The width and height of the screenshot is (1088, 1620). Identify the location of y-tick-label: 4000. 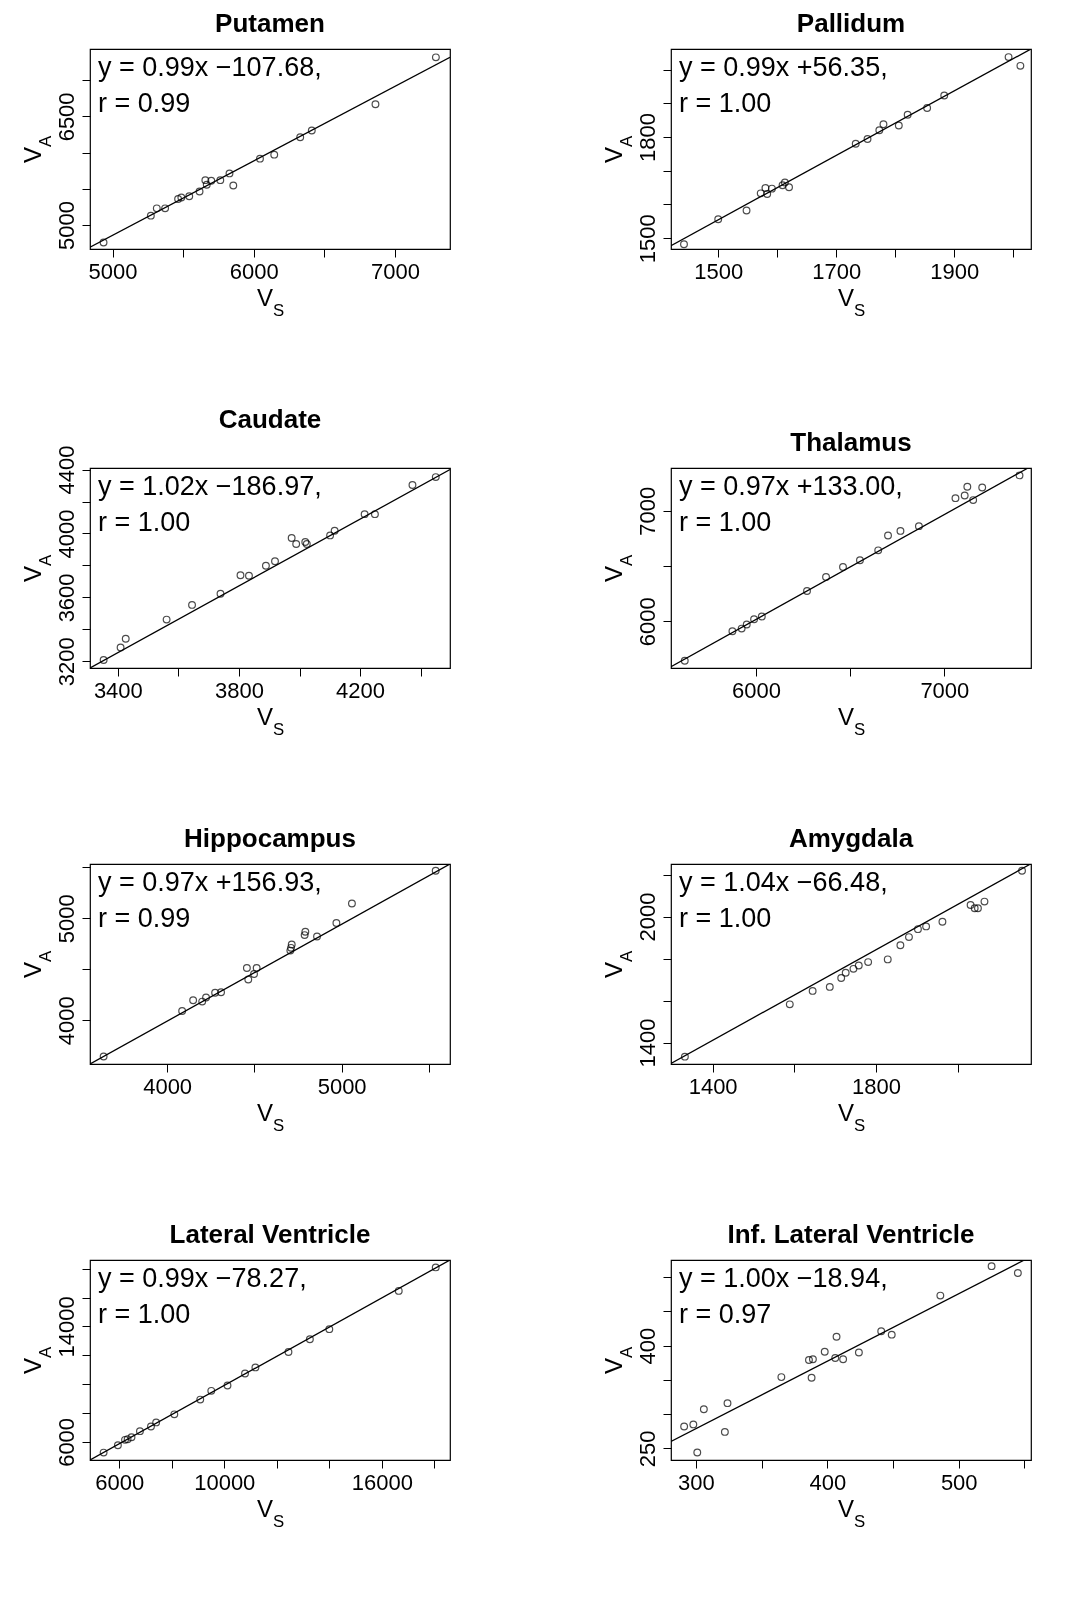
(66, 1021).